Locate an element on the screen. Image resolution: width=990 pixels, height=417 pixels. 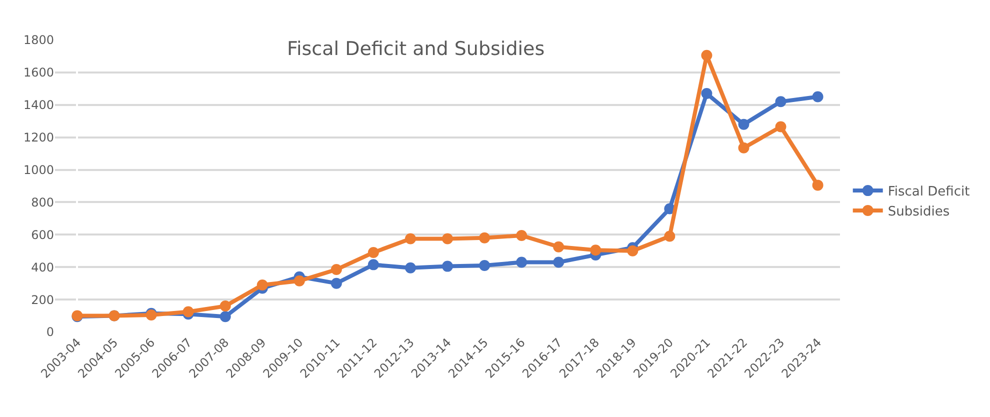
y-tick-label: 0 is located at coordinates (50, 332).